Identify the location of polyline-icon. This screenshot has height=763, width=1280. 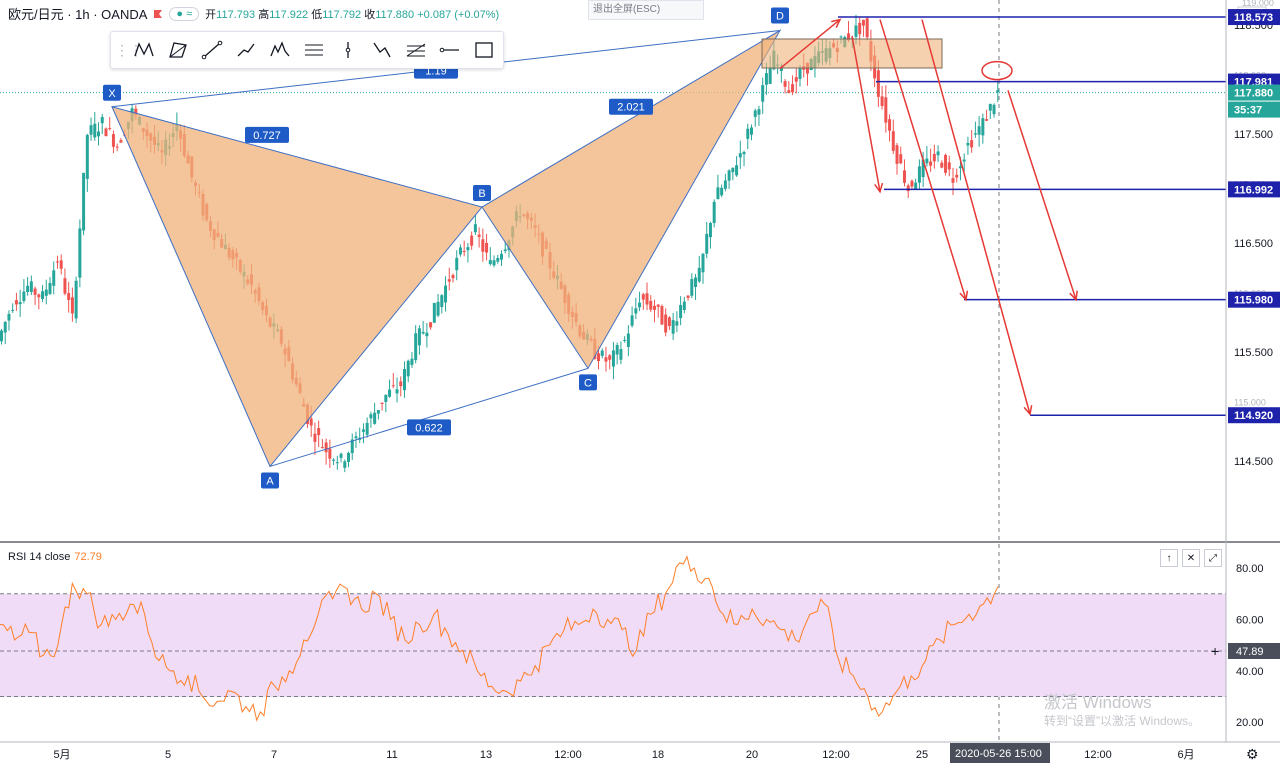
(246, 50).